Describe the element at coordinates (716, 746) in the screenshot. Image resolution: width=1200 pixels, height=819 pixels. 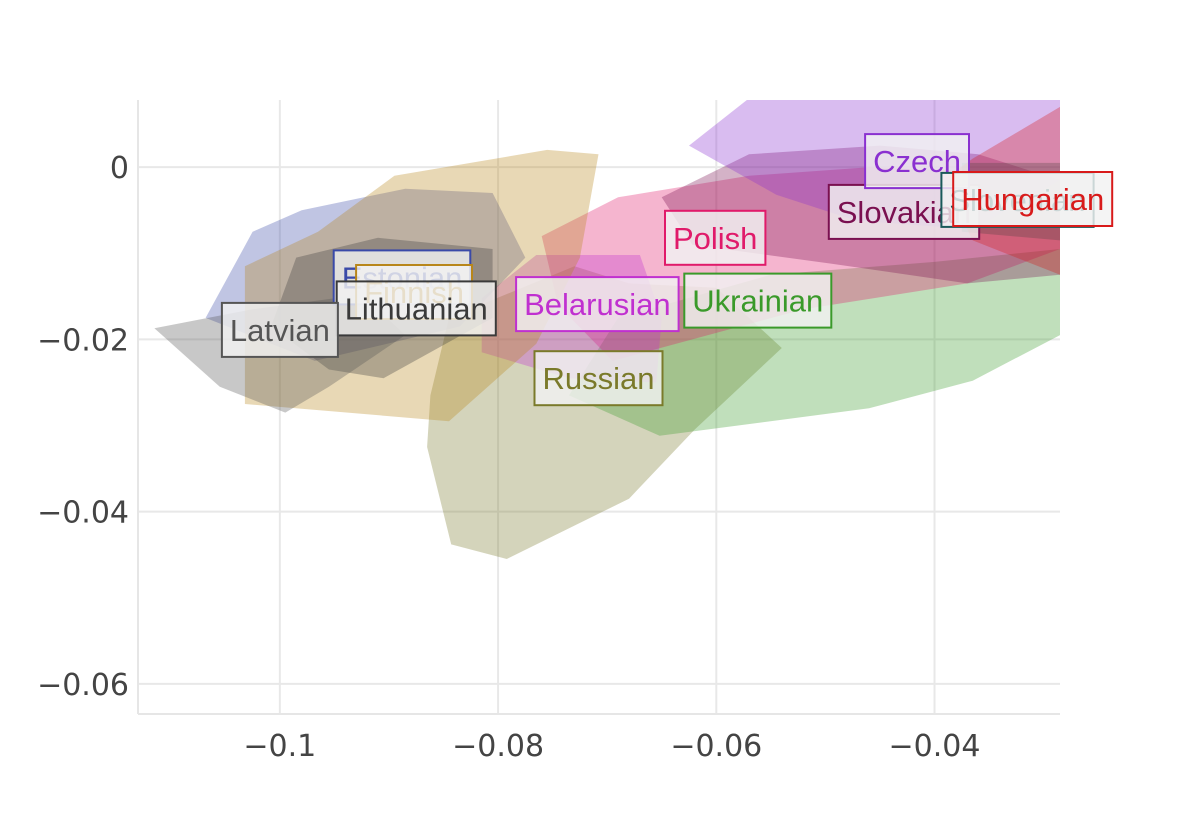
I see `x-tick-label: −0.06` at that location.